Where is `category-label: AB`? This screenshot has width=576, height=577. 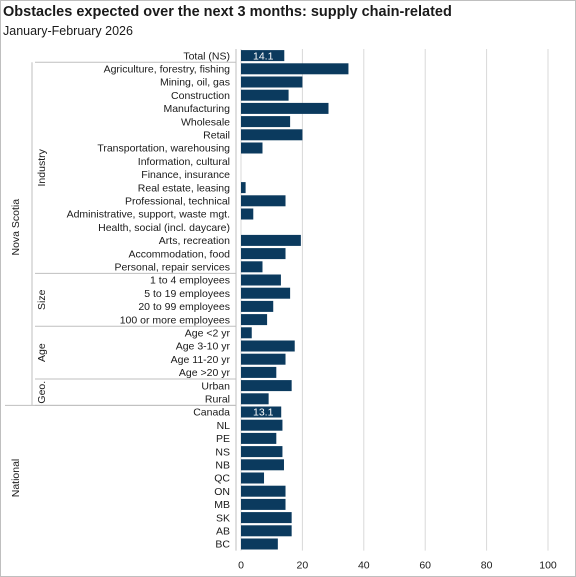 category-label: AB is located at coordinates (223, 532).